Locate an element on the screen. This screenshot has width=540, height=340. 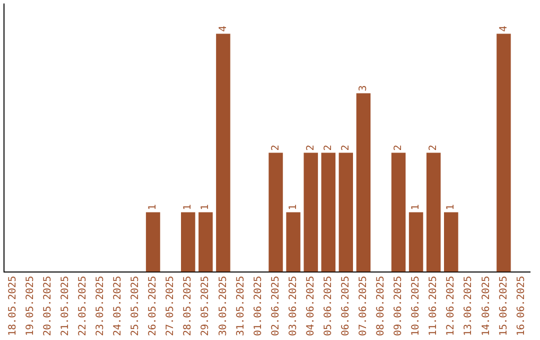
x-tick-label: 06.06.2025 is located at coordinates (346, 306).